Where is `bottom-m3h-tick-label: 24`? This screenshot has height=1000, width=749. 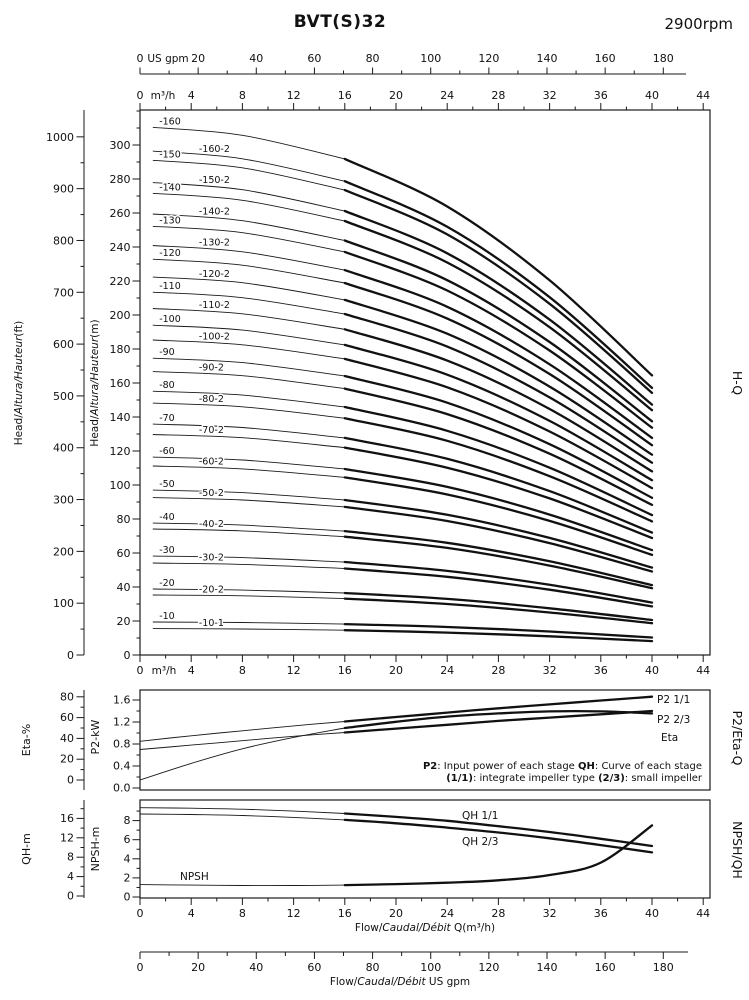 bottom-m3h-tick-label: 24 is located at coordinates (447, 670).